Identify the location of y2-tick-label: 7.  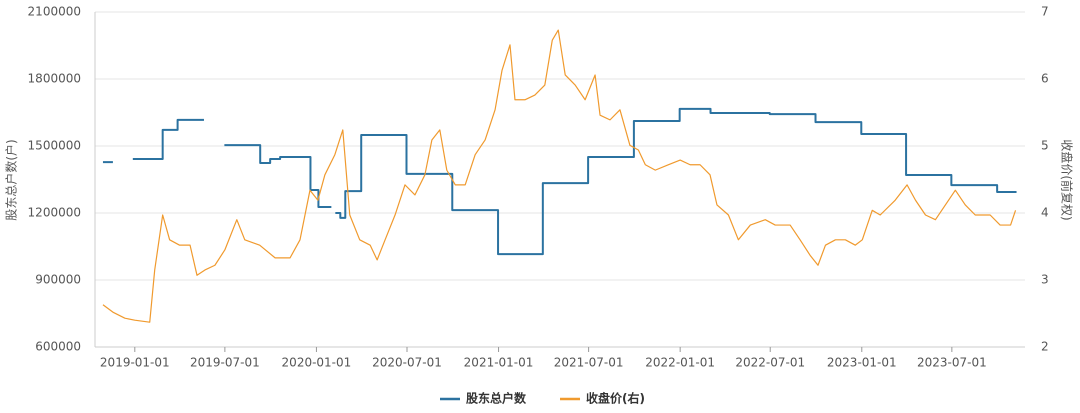
(1045, 12).